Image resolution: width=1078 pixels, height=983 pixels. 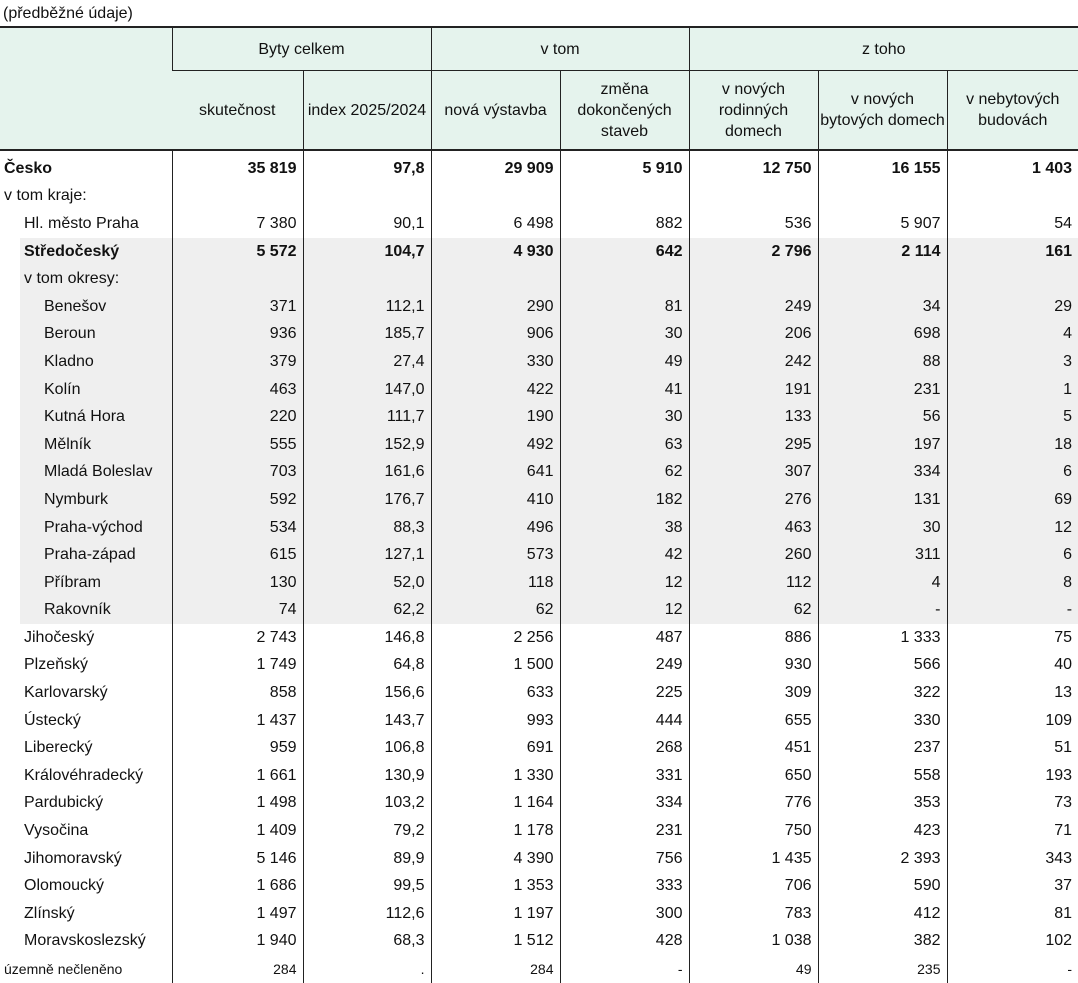 What do you see at coordinates (56, 831) in the screenshot?
I see `row-label: Vysočina` at bounding box center [56, 831].